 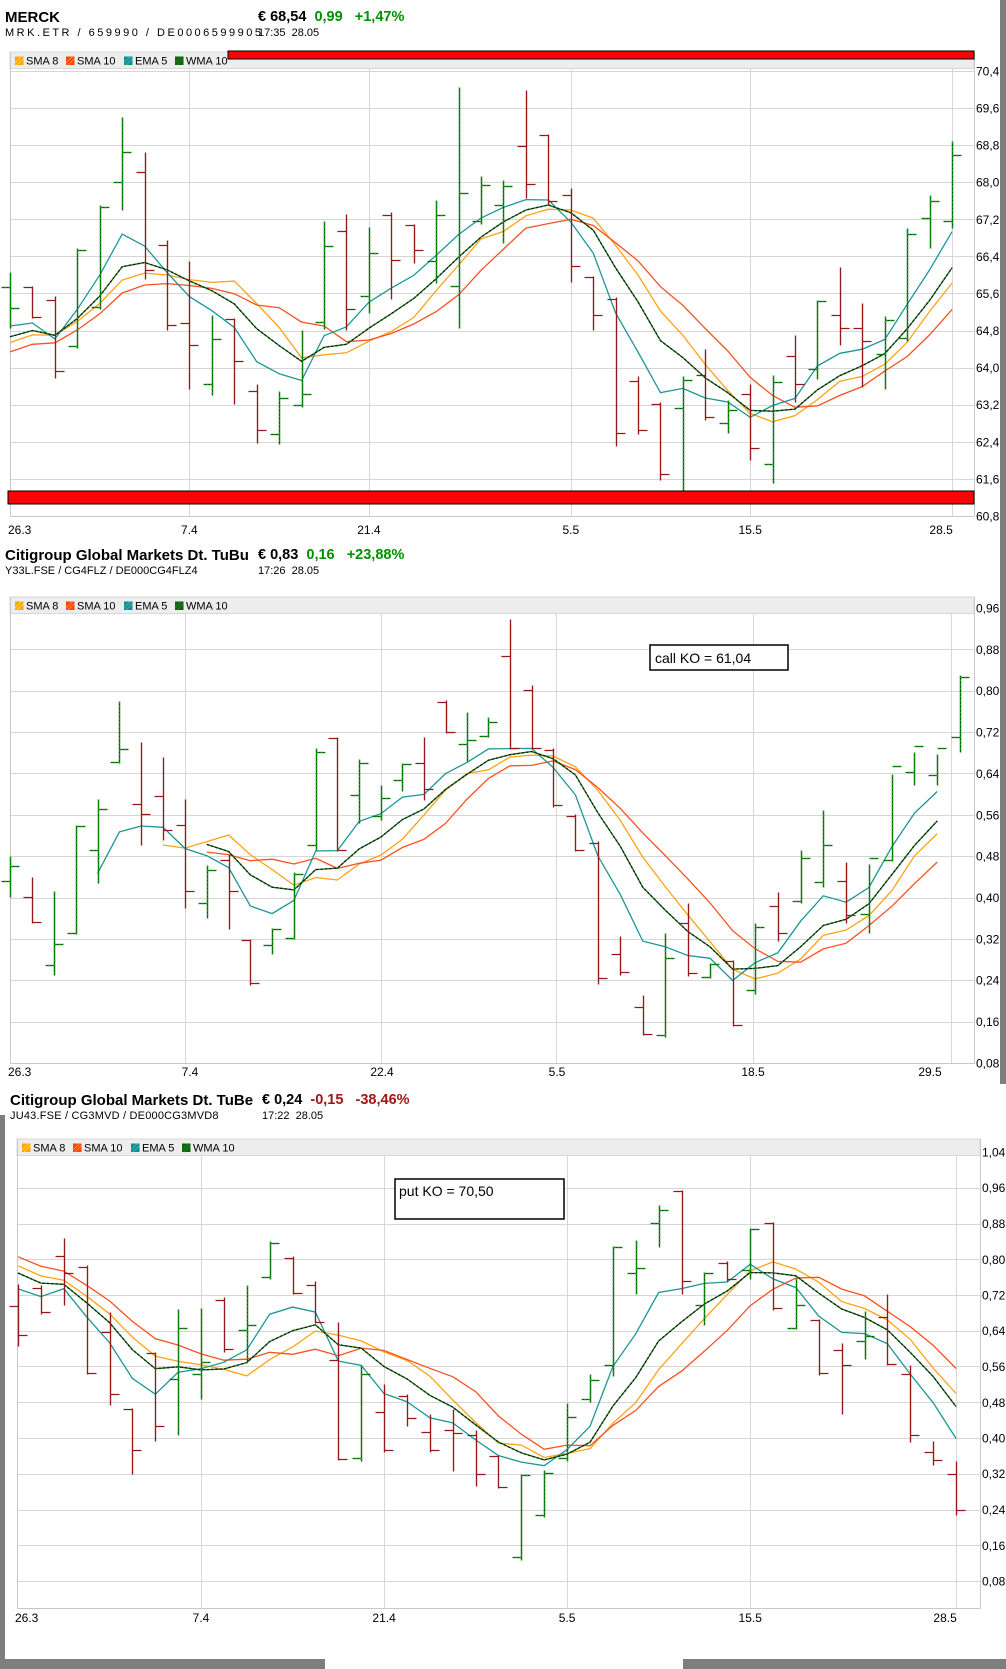 What do you see at coordinates (446, 1191) in the screenshot?
I see `svg-text: put KO = 70,50` at bounding box center [446, 1191].